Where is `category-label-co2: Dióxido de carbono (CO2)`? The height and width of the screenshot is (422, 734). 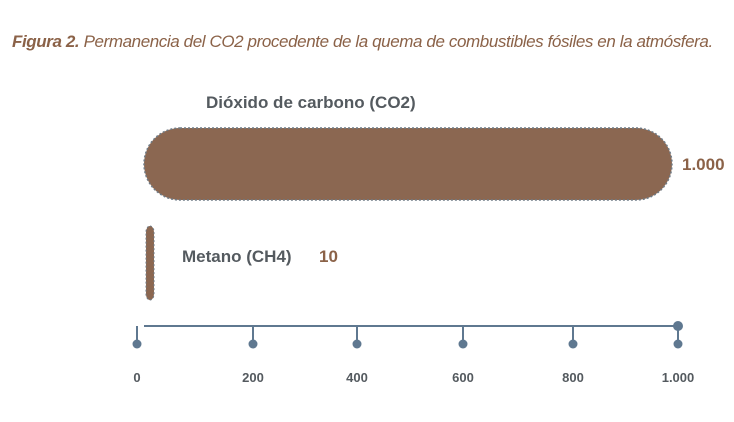 category-label-co2: Dióxido de carbono (CO2) is located at coordinates (311, 102).